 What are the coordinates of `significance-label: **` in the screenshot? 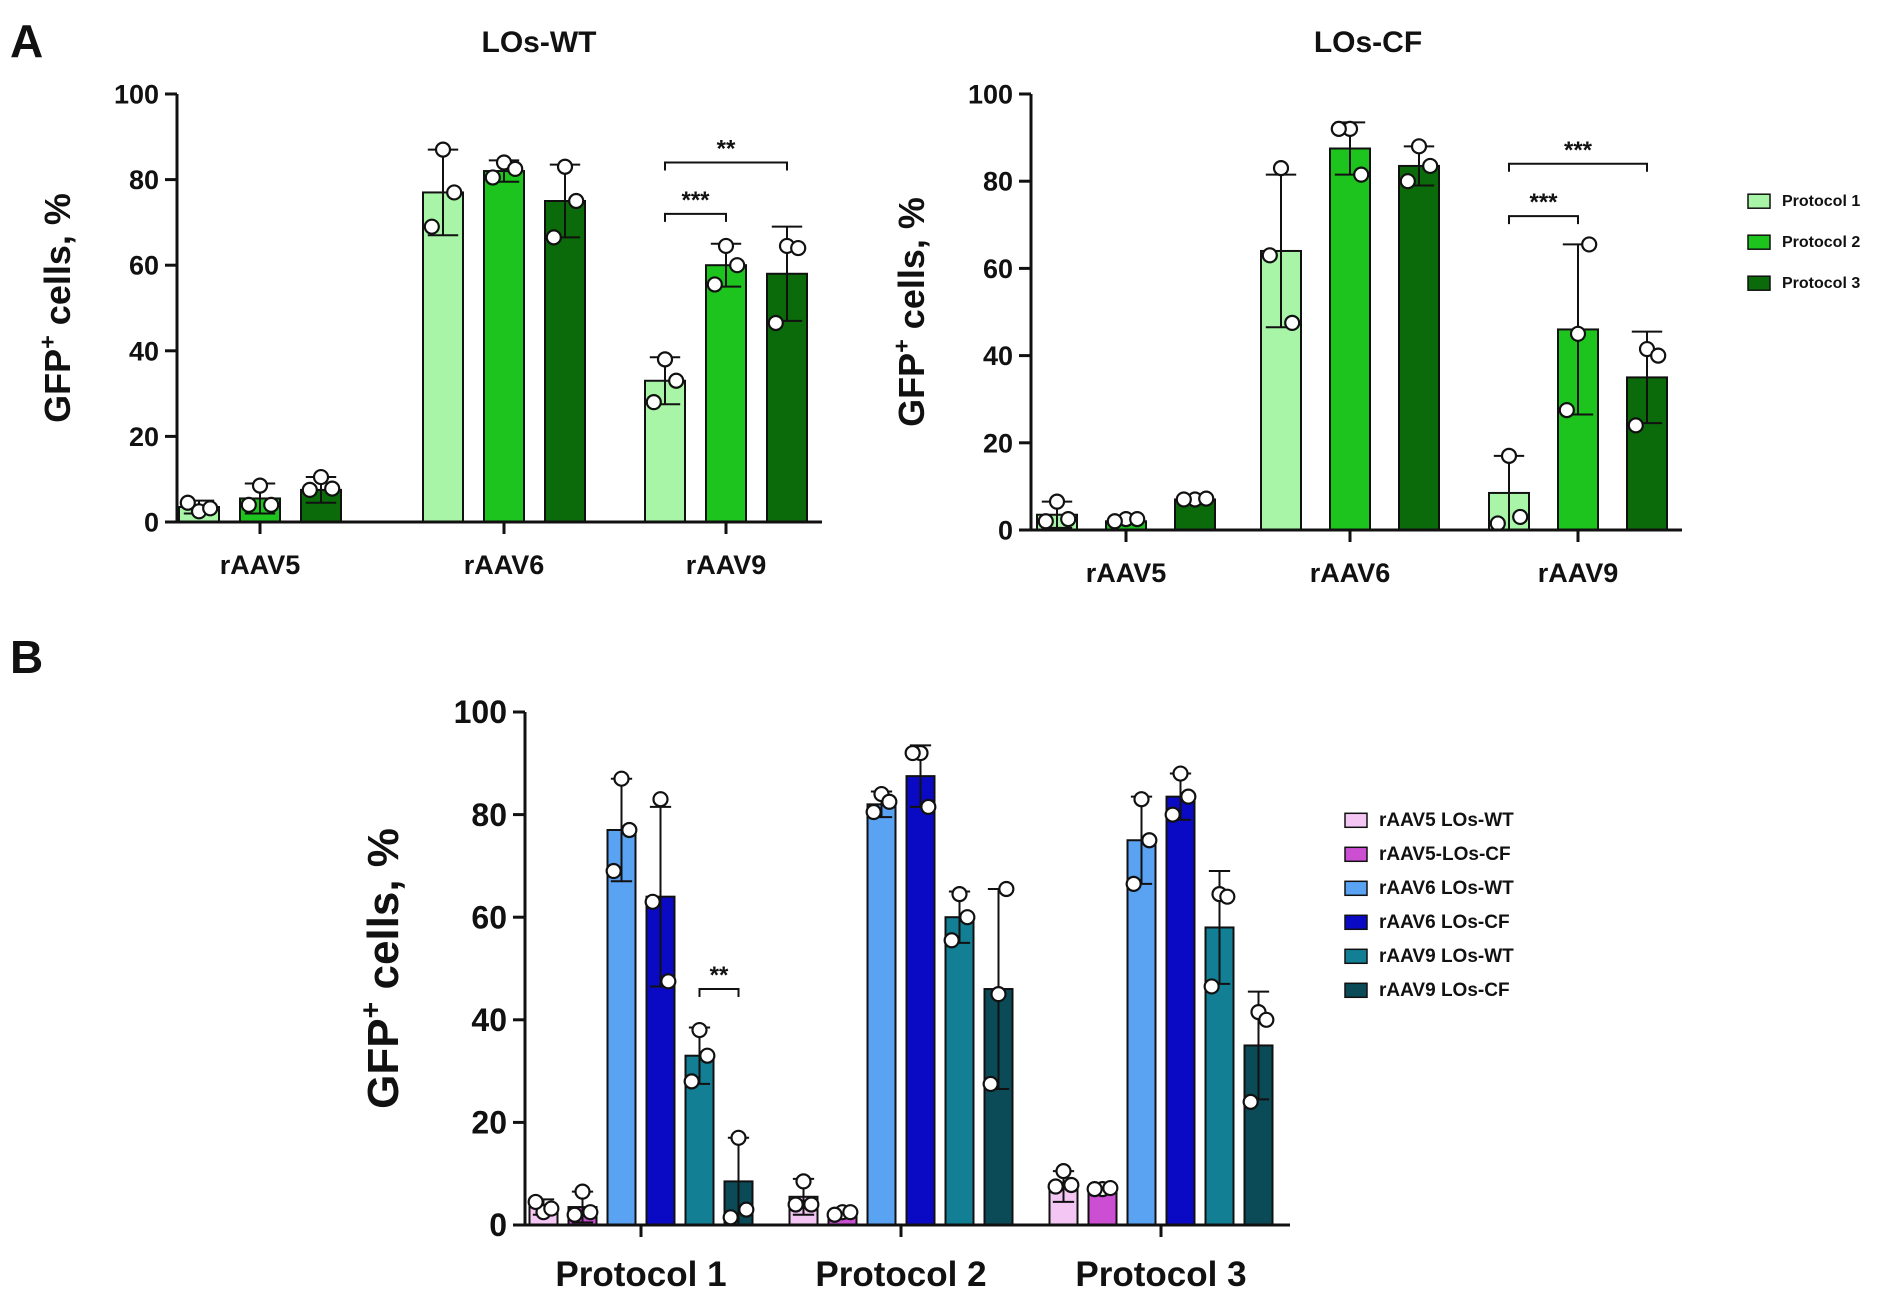 It's located at (719, 975).